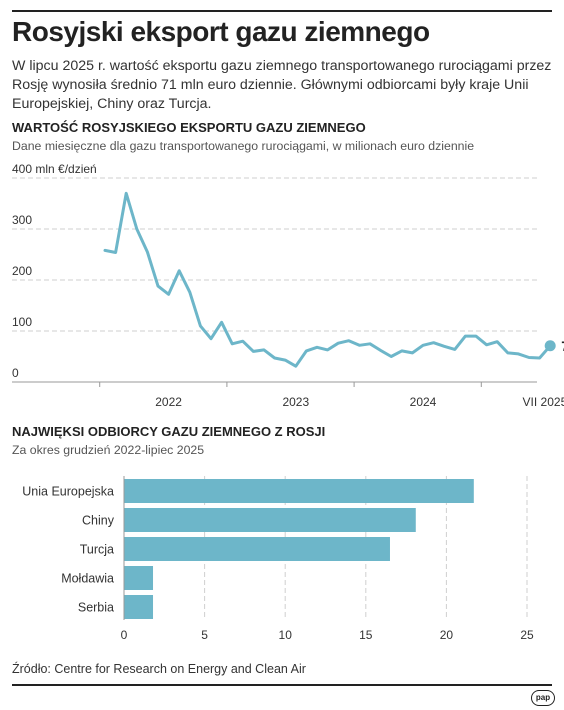 The image size is (564, 710). Describe the element at coordinates (543, 698) in the screenshot. I see `pap-logo: pap` at that location.